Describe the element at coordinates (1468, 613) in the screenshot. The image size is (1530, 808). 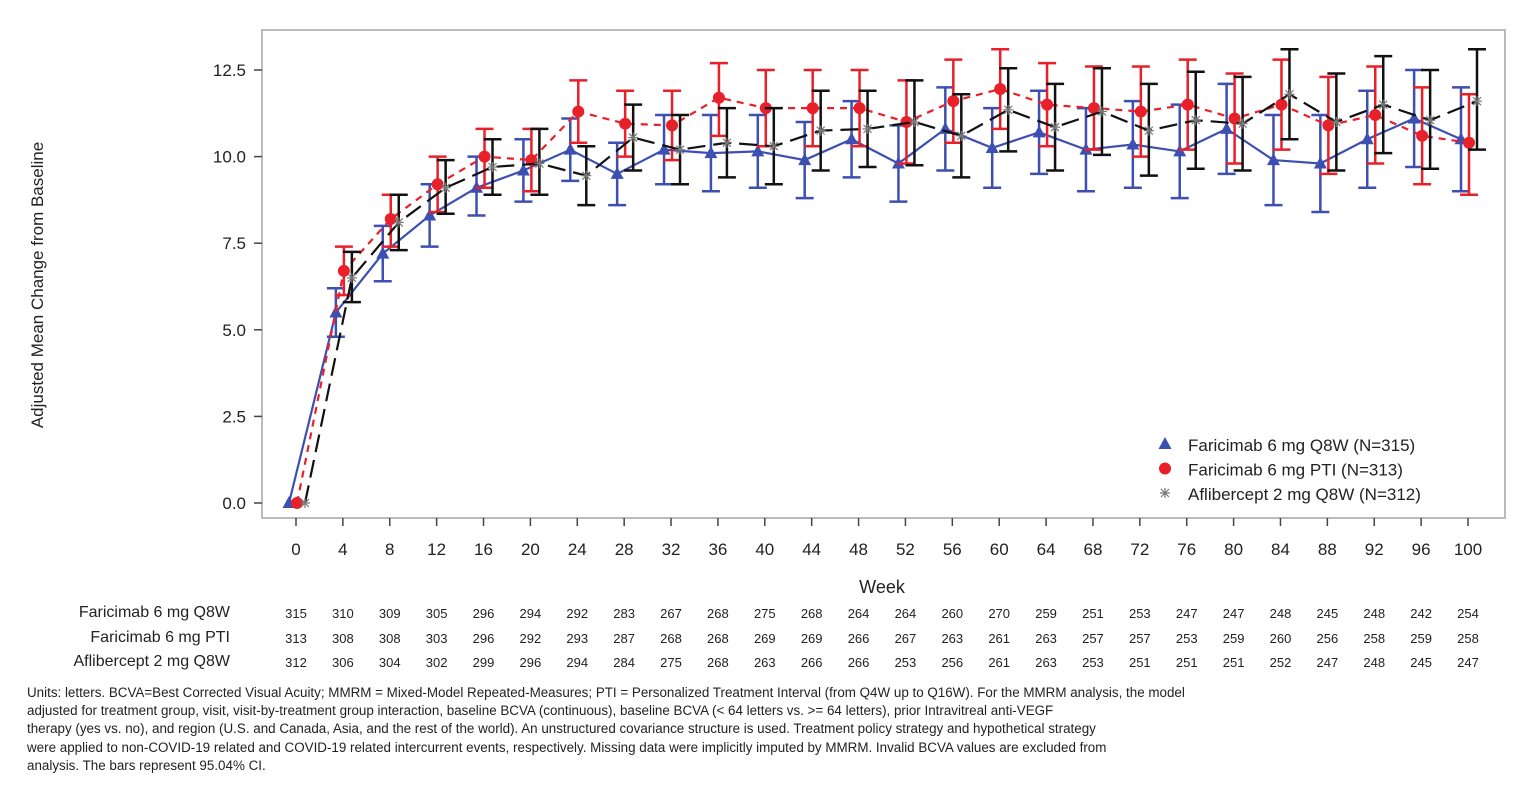
I see `at-risk-count: 254` at that location.